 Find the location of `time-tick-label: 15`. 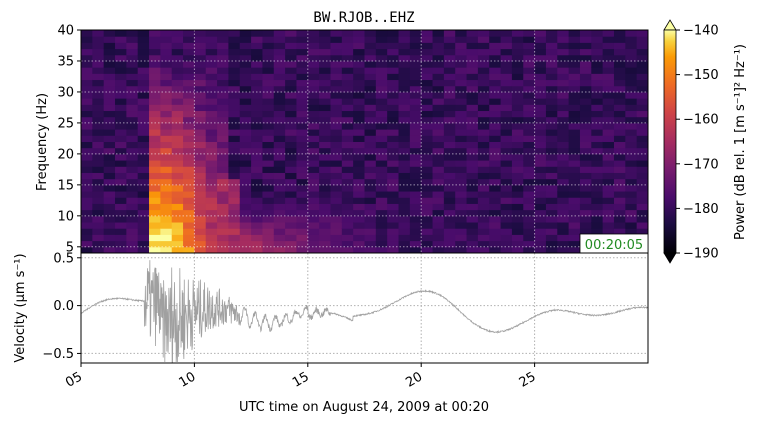

time-tick-label: 15 is located at coordinates (301, 379).